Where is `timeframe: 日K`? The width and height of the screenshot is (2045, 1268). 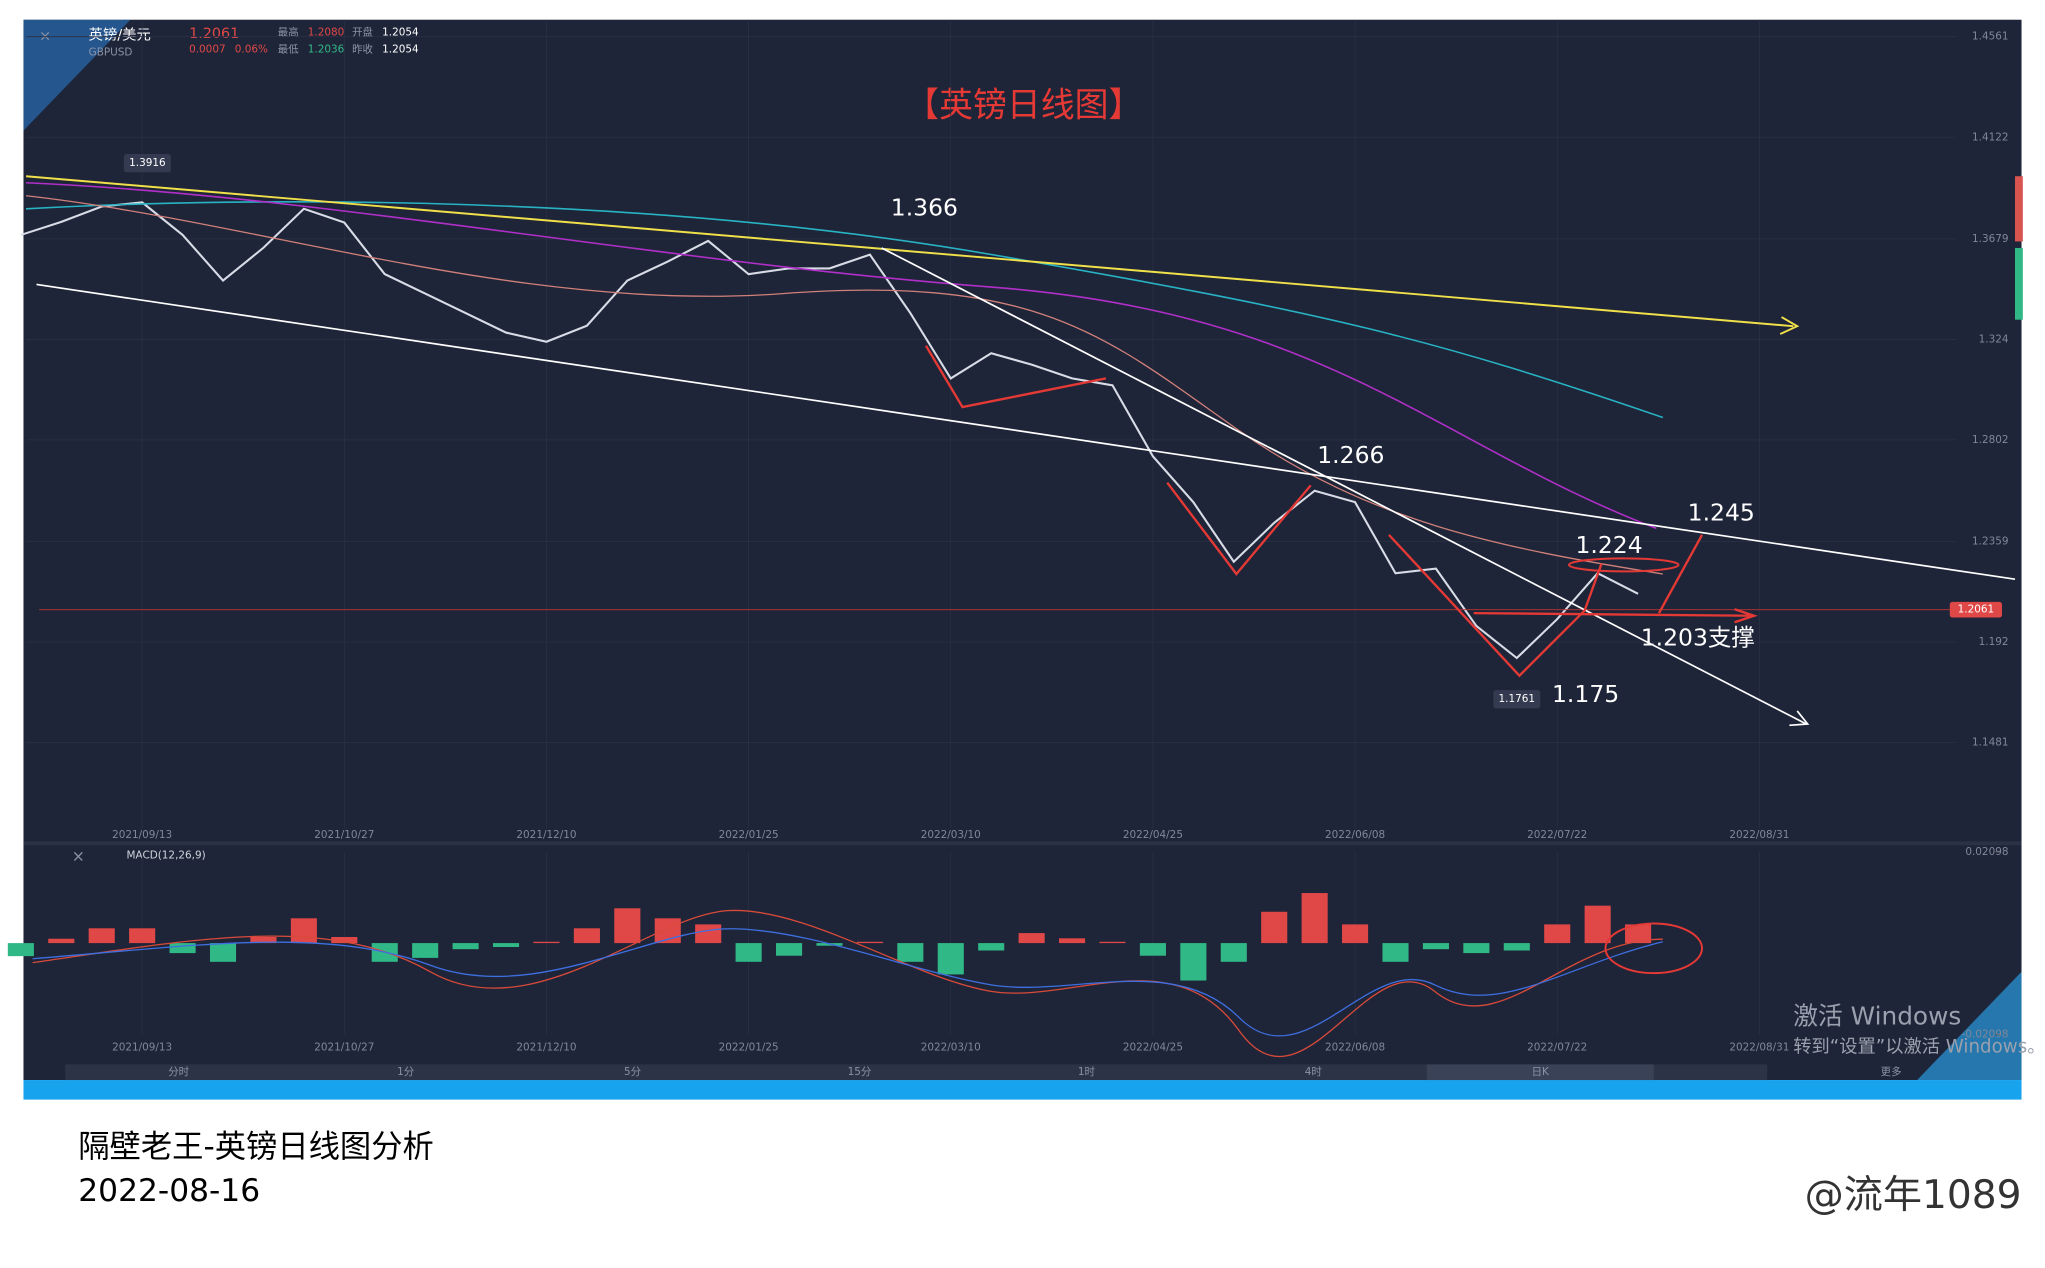
timeframe: 日K is located at coordinates (1541, 1072).